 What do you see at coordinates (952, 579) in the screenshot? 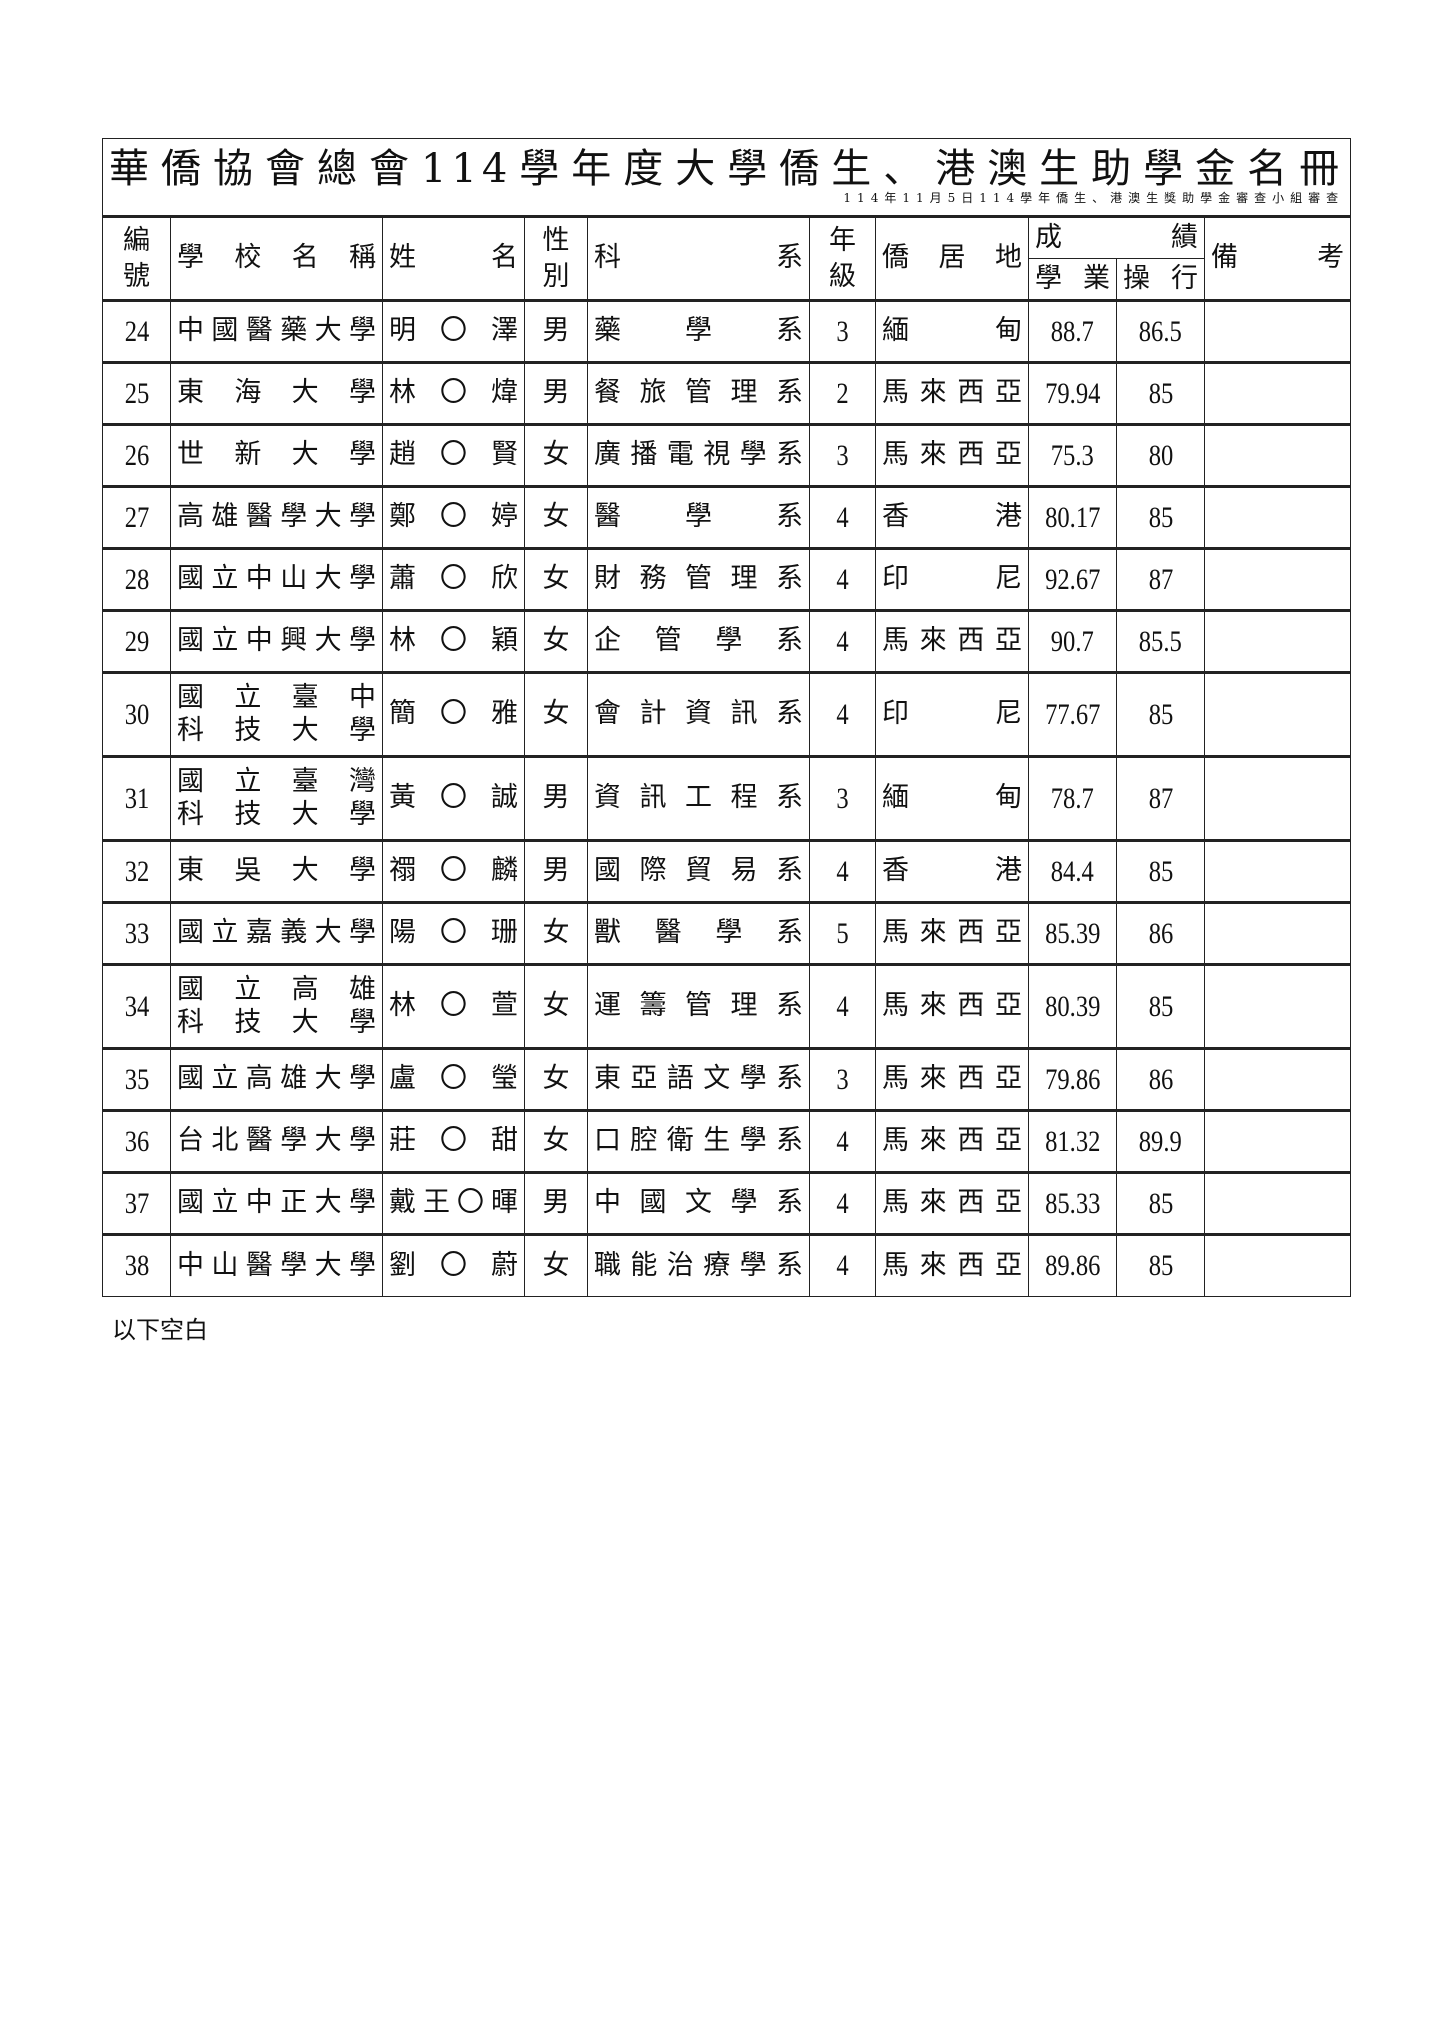
I see `cell-residence: 印尼` at bounding box center [952, 579].